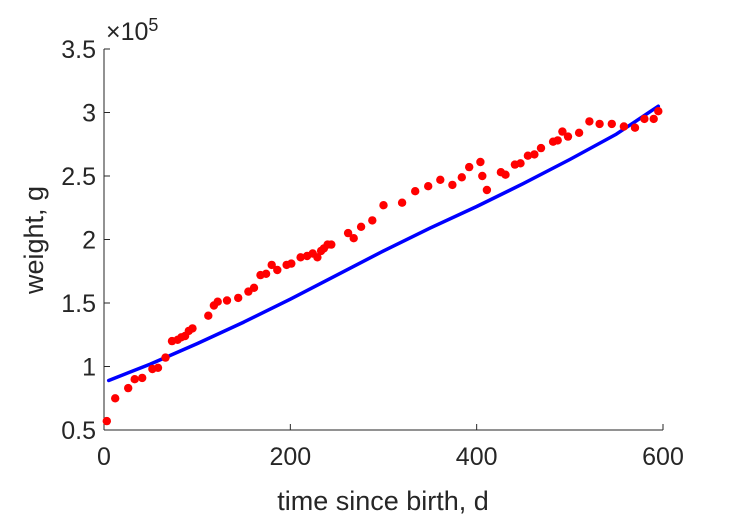 Image resolution: width=729 pixels, height=521 pixels. I want to click on y-axis-label: weight, g, so click(34, 240).